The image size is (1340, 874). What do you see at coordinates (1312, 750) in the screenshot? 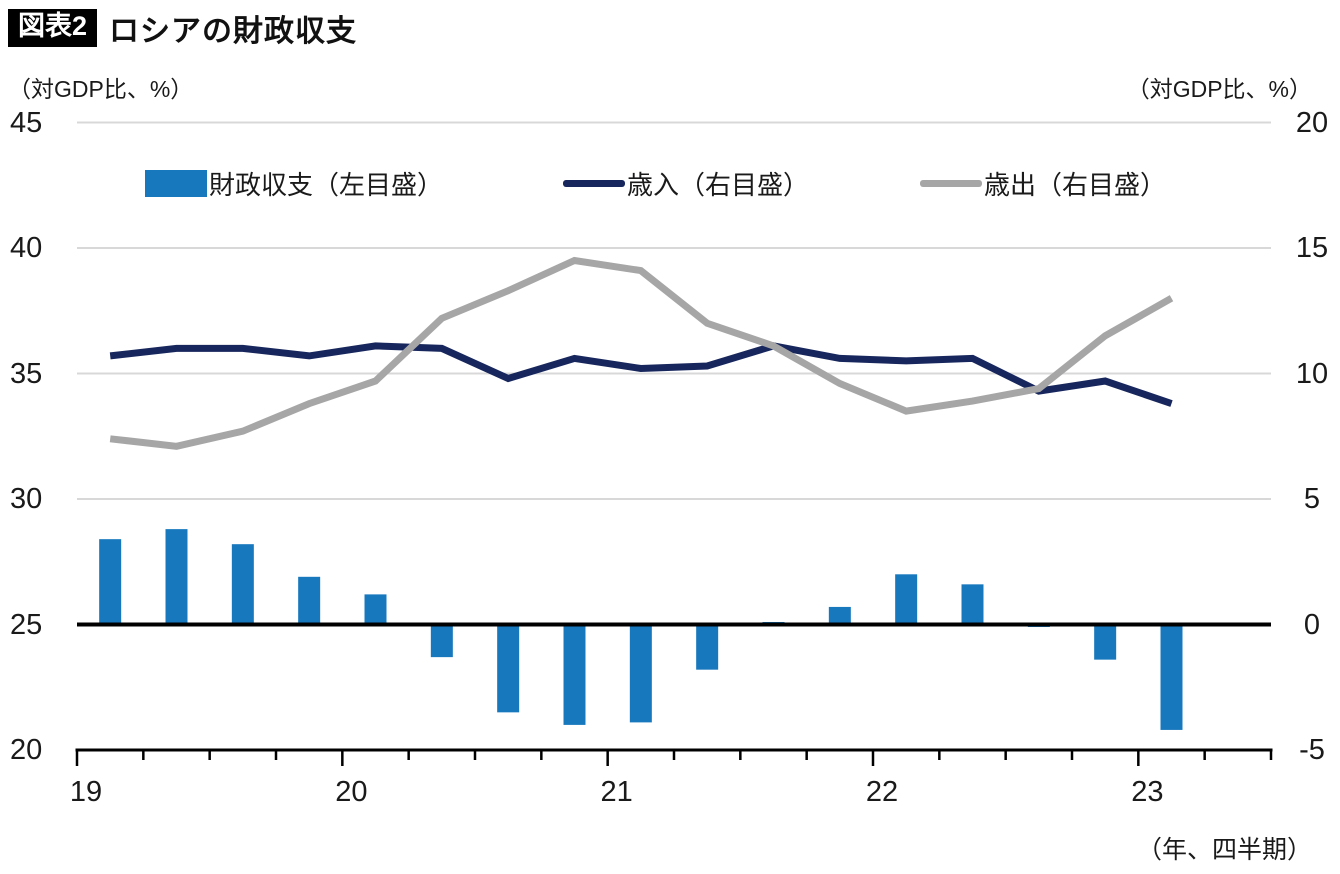
I see `right-axis-tick--5: -5` at bounding box center [1312, 750].